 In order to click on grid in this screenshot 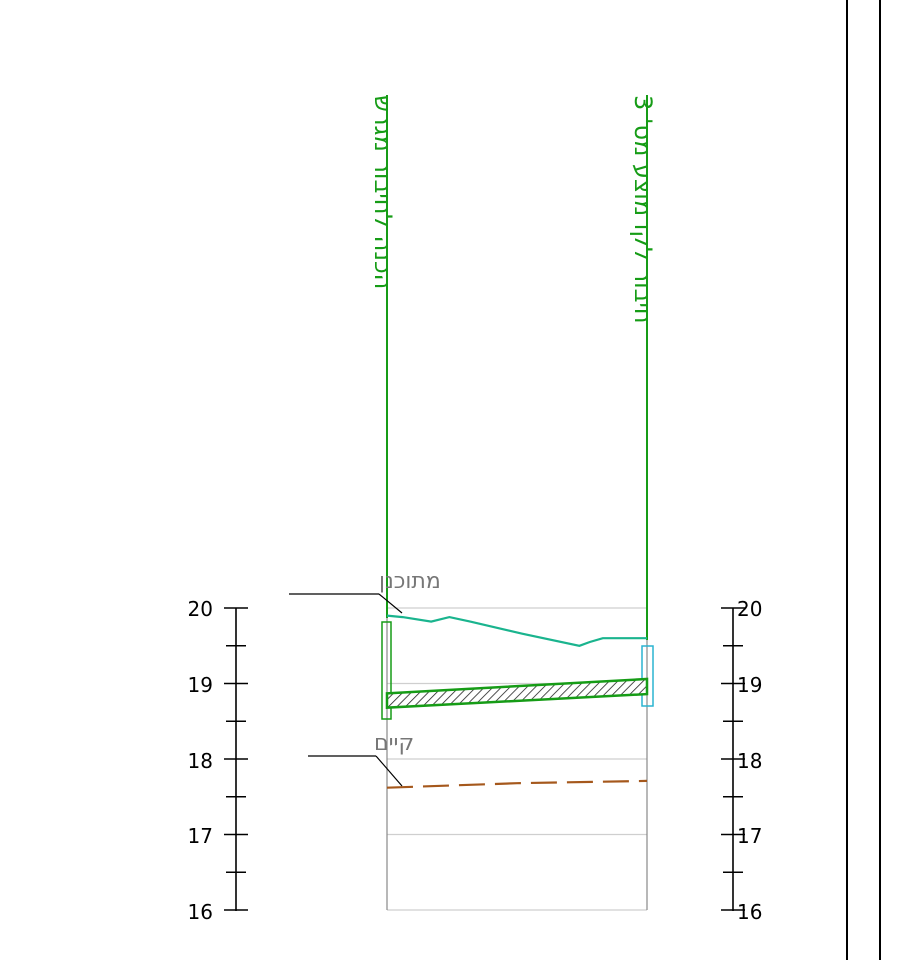, I will do `click(517, 759)`.